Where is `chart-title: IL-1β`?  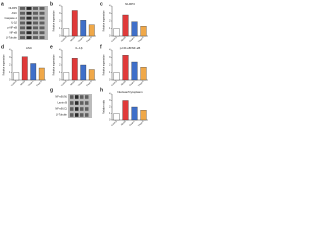
chart-title: IL-1β is located at coordinates (79, 48).